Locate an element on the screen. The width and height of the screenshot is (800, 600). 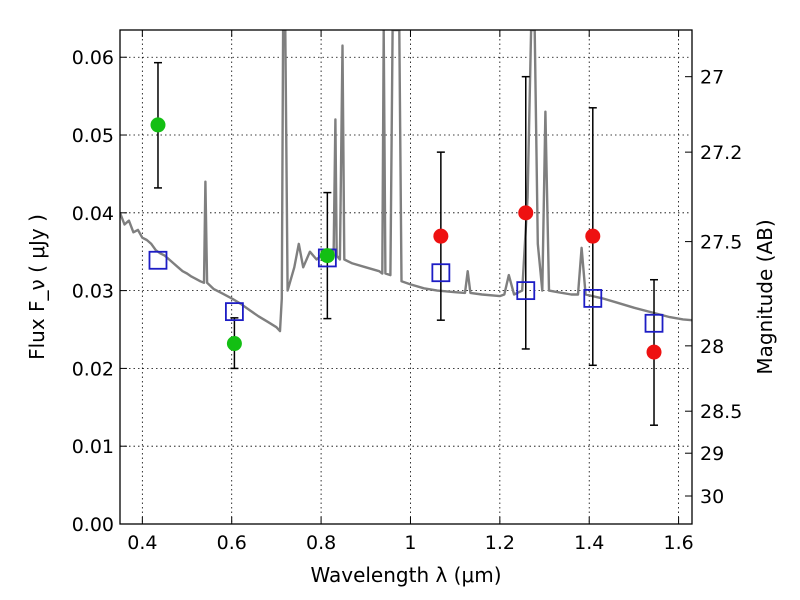
right-tick-label: 27.2 is located at coordinates (721, 153).